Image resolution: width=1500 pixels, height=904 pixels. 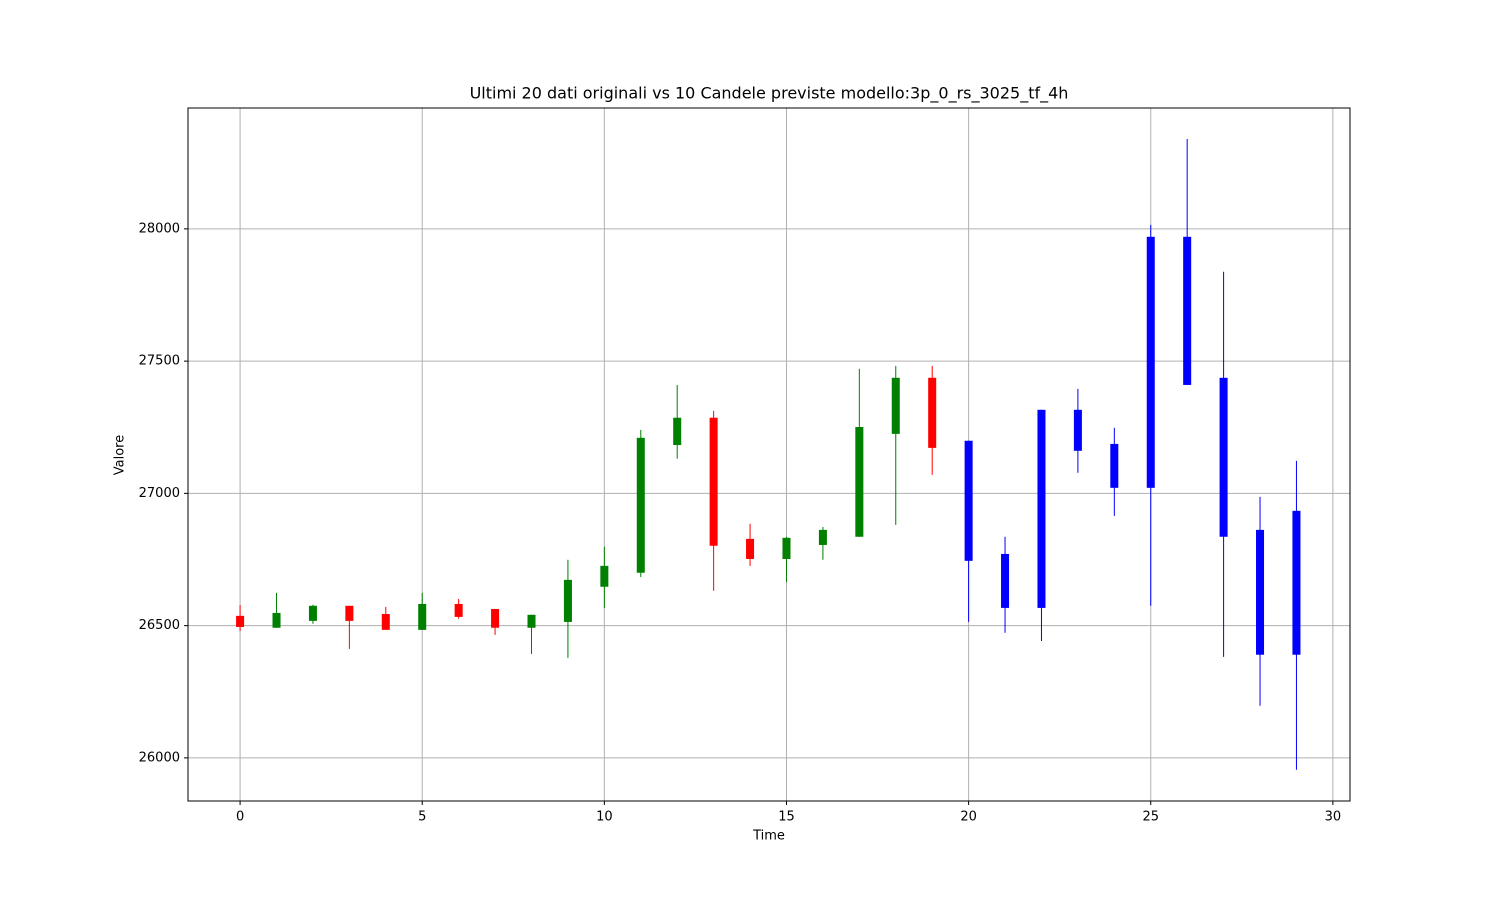 I want to click on x-tick-label: 30, so click(x=1333, y=817).